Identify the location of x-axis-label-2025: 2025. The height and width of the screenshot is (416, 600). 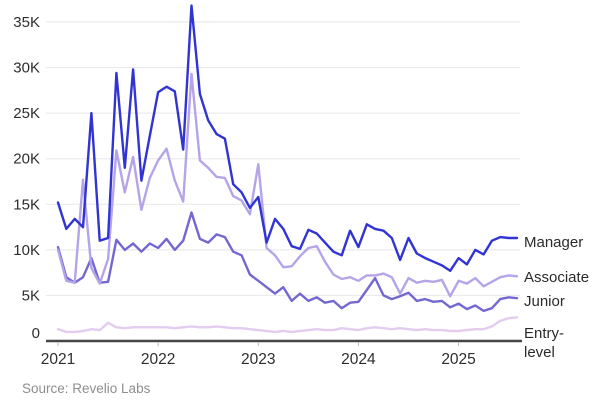
(458, 359).